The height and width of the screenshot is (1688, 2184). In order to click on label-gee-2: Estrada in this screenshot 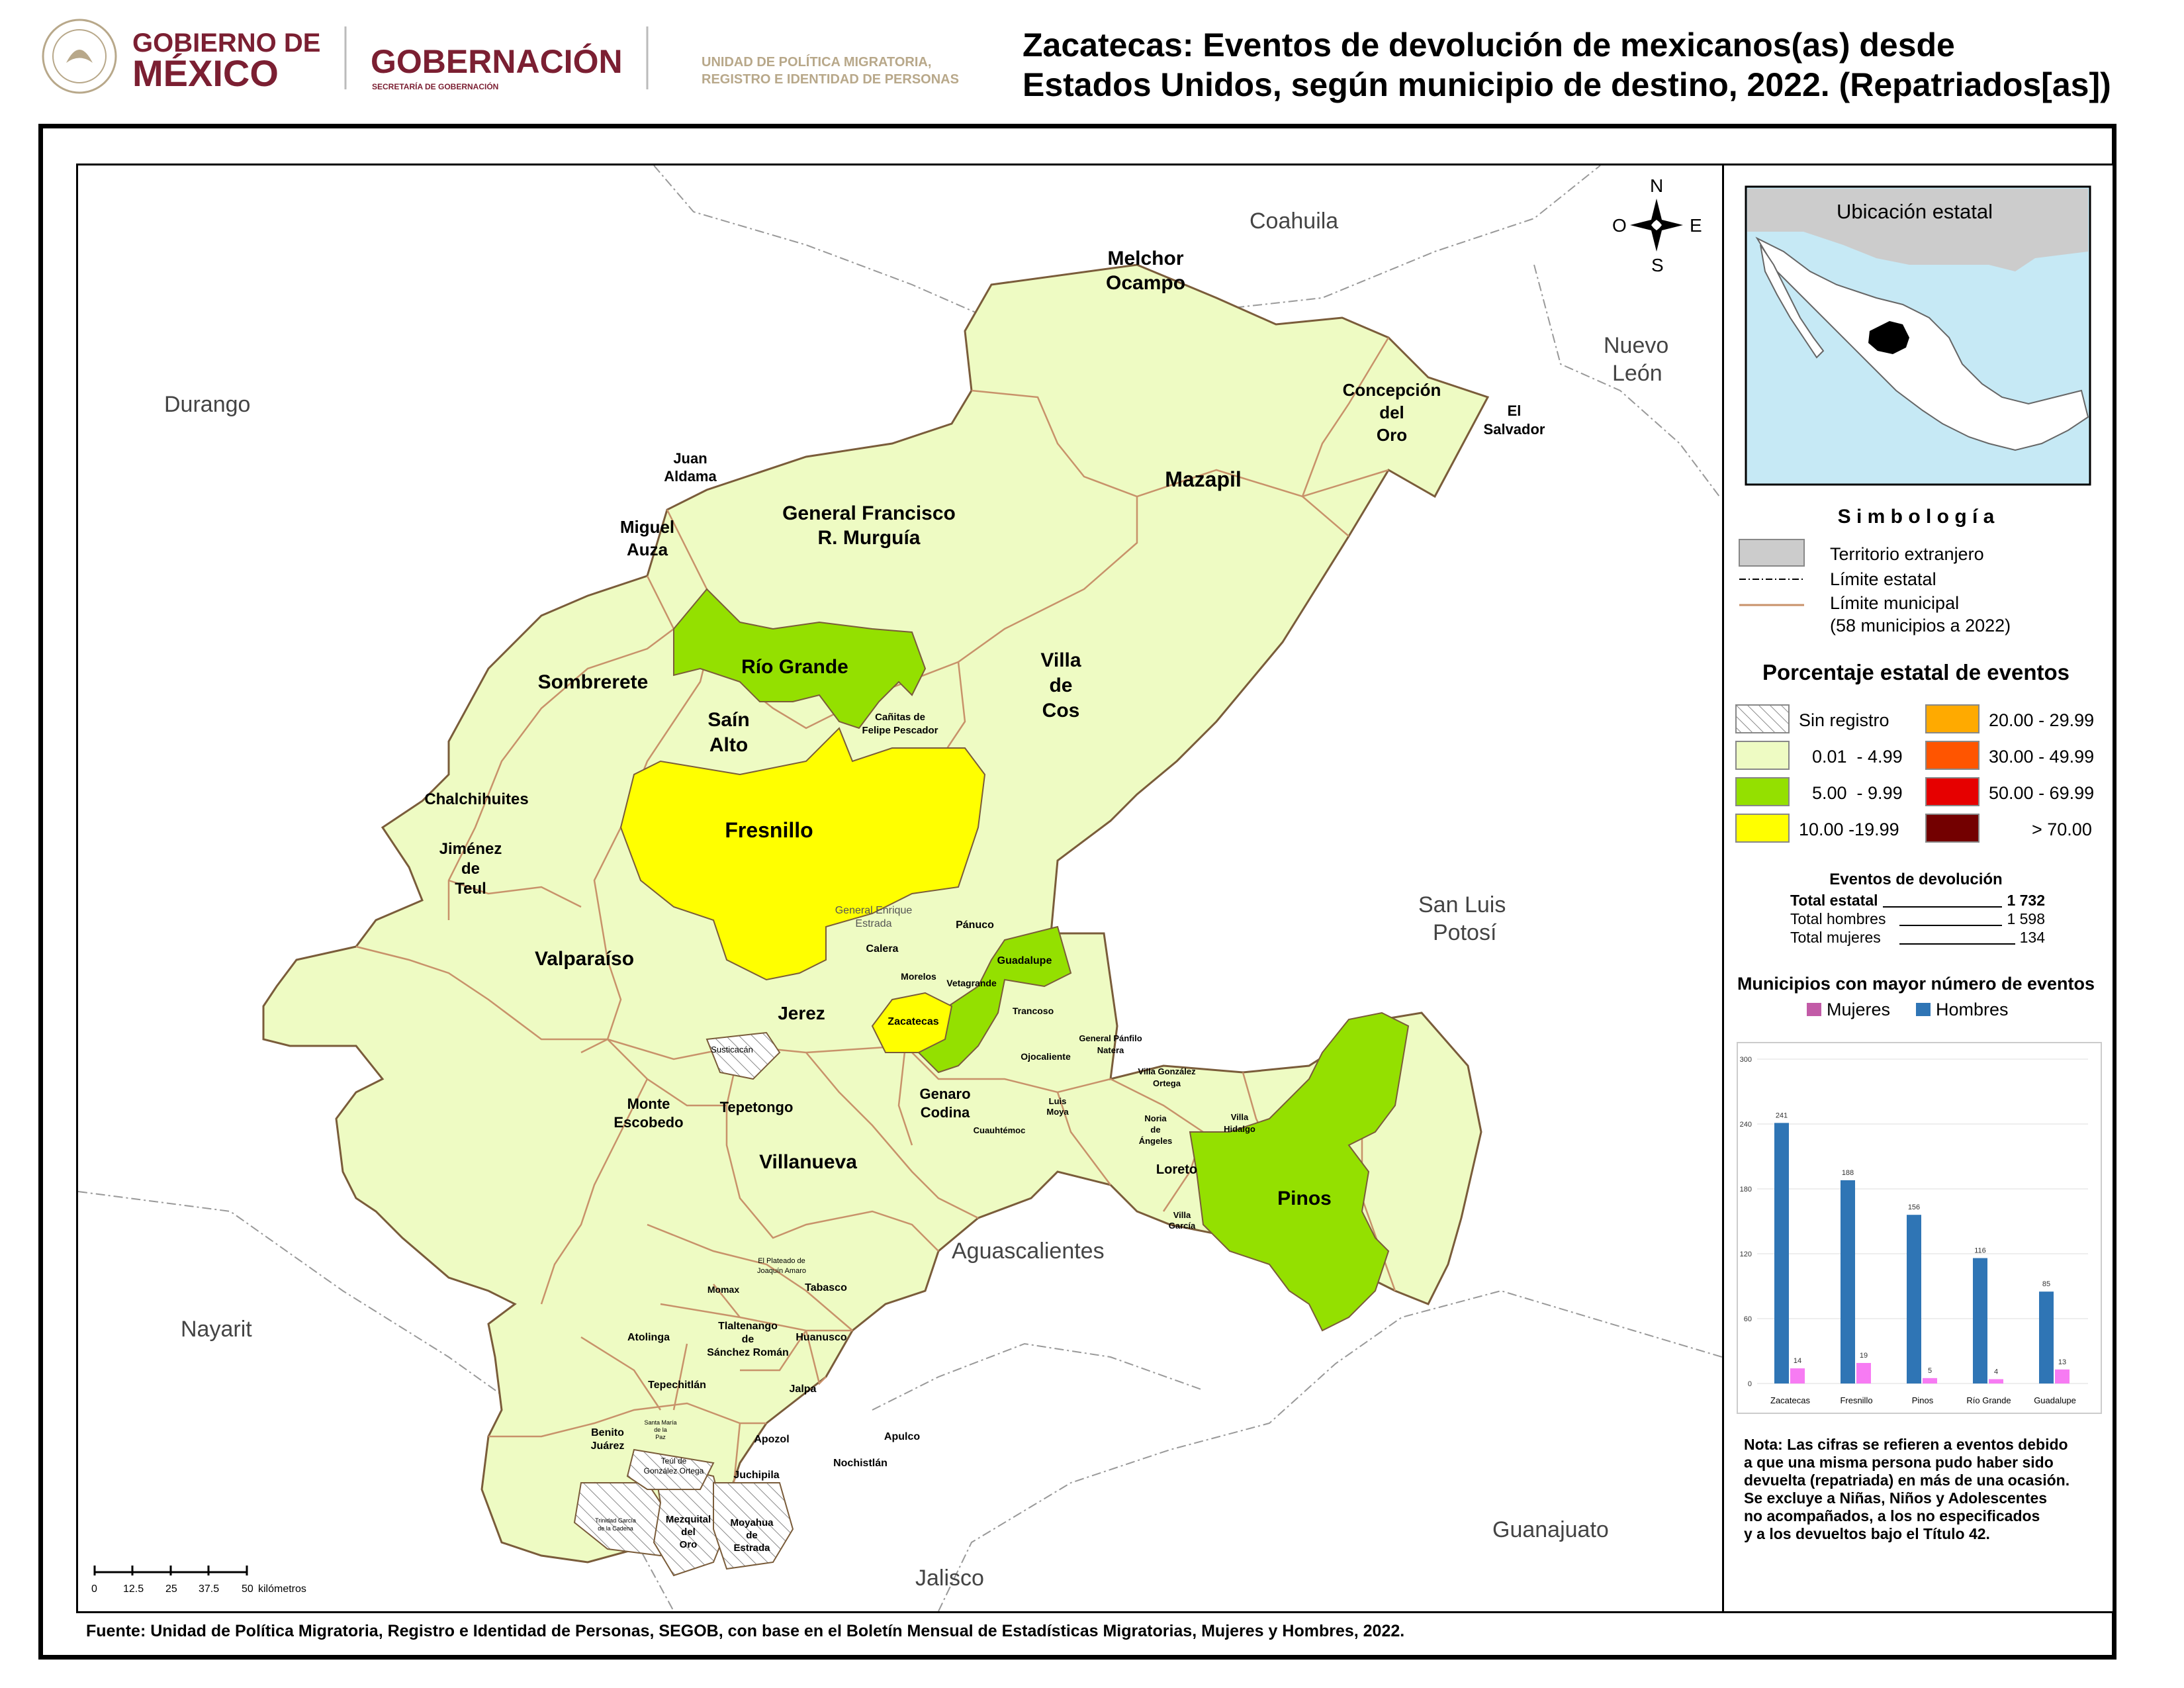, I will do `click(873, 923)`.